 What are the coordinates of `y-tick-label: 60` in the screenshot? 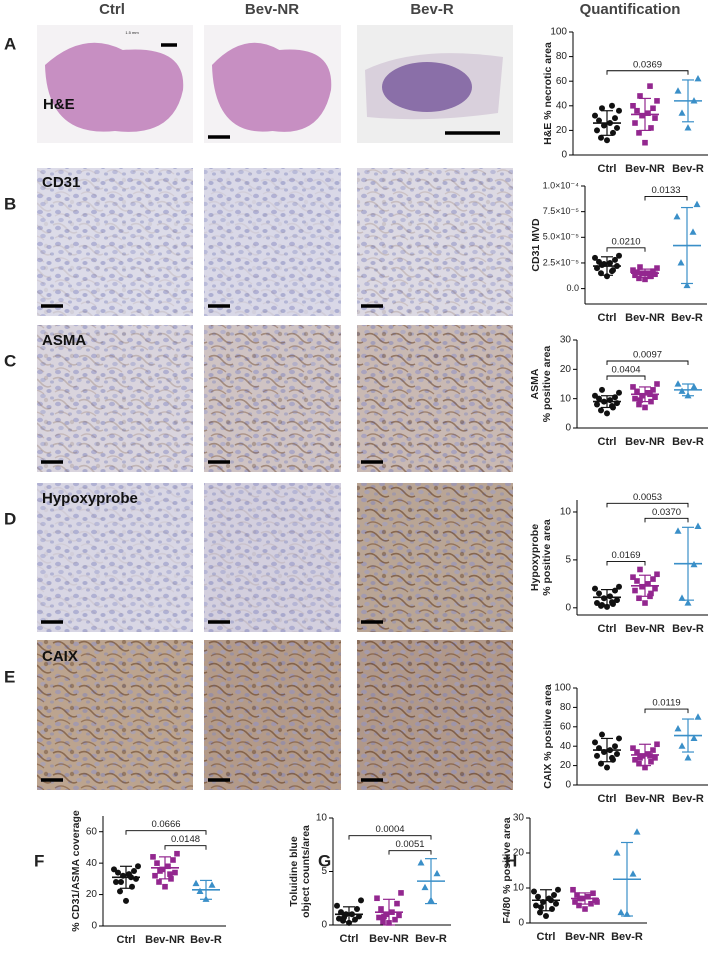 It's located at (92, 831).